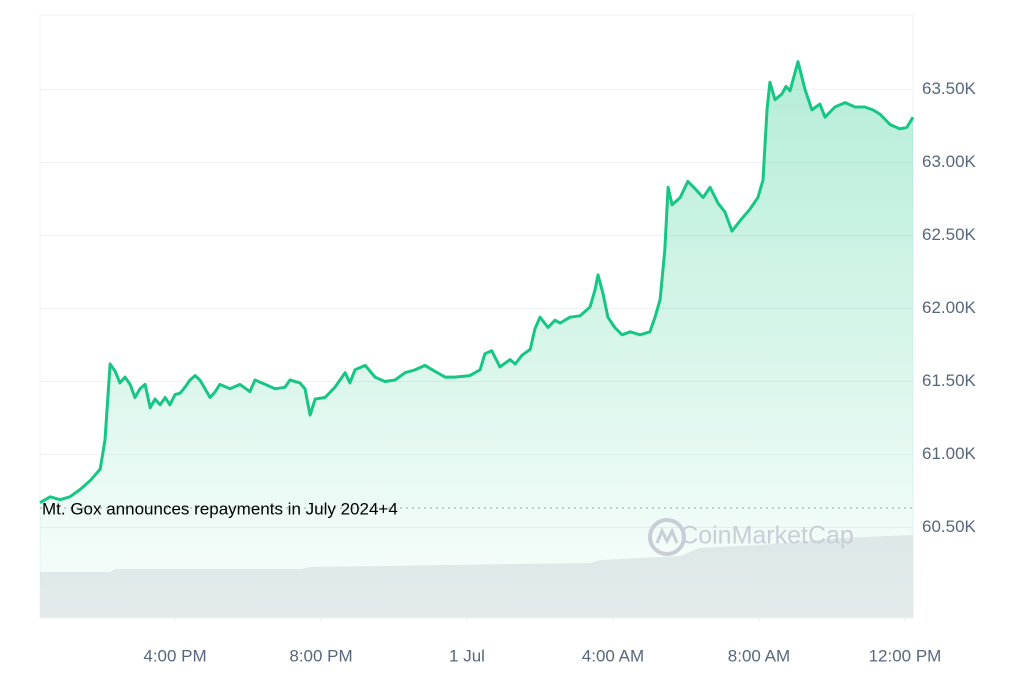 This screenshot has height=683, width=1024. What do you see at coordinates (949, 526) in the screenshot?
I see `y-tick-label: 60.50K` at bounding box center [949, 526].